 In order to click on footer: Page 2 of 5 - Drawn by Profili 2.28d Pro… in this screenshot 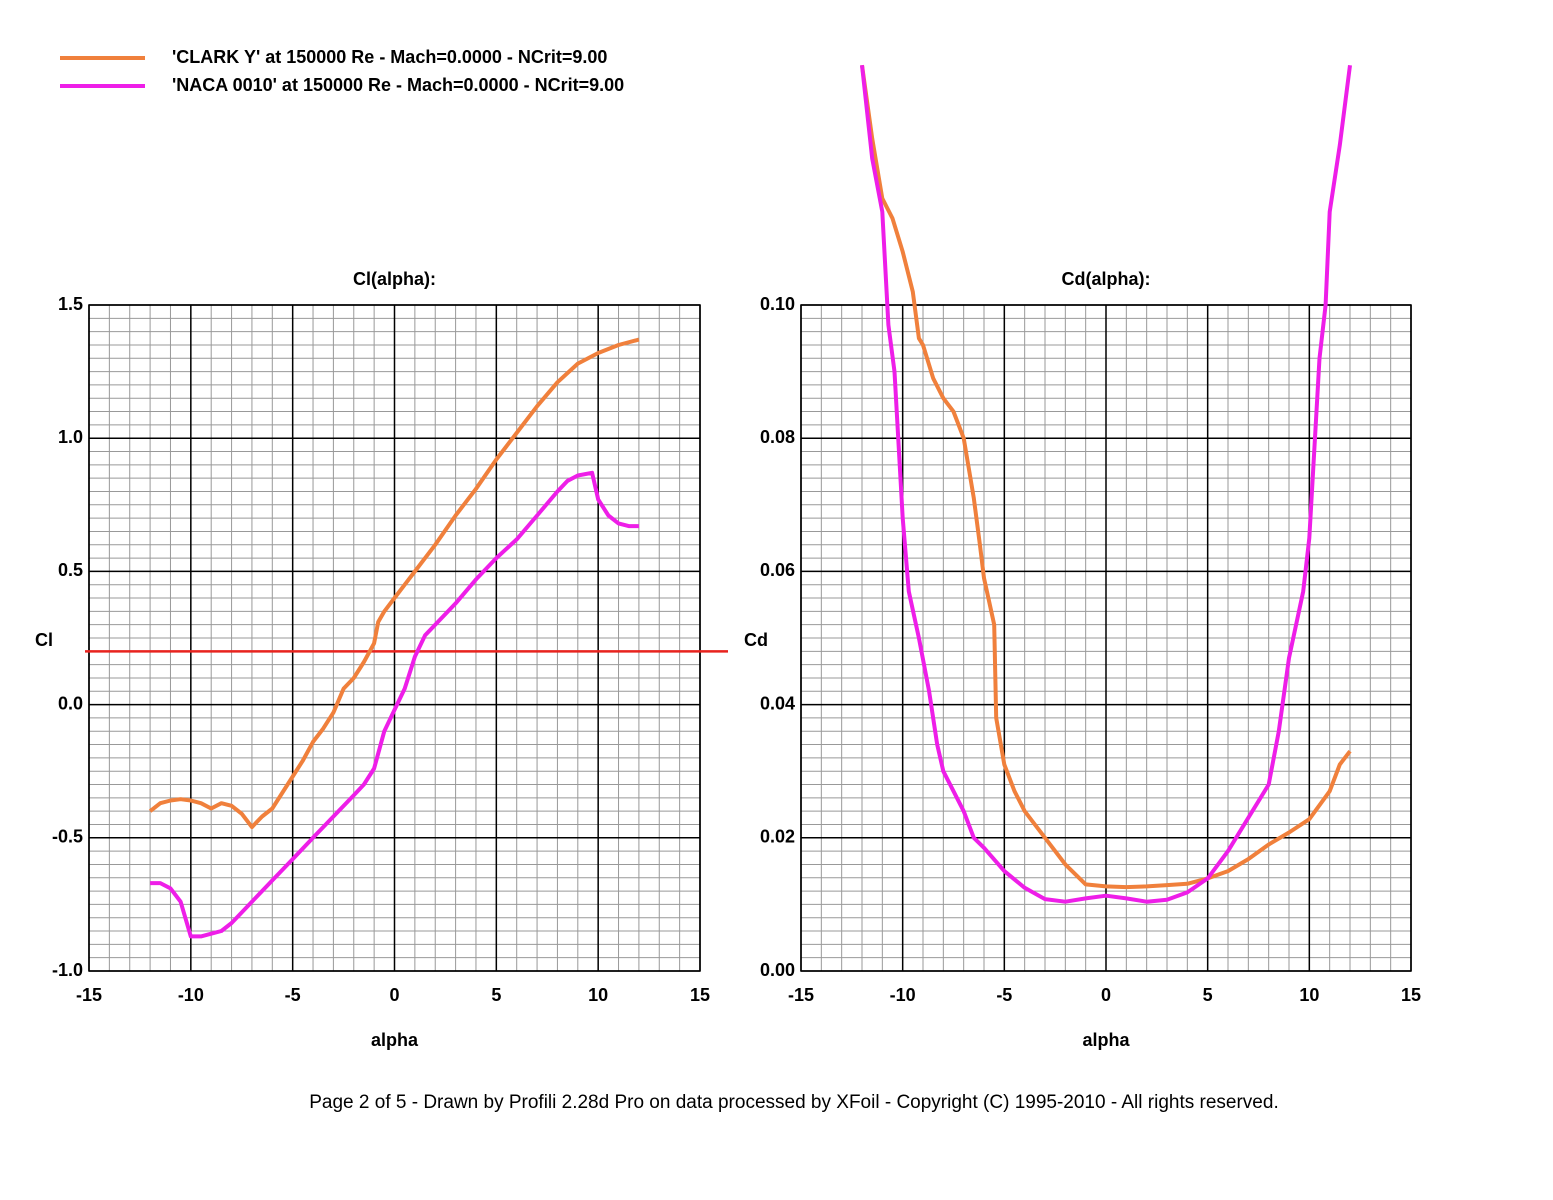, I will do `click(793, 1102)`.